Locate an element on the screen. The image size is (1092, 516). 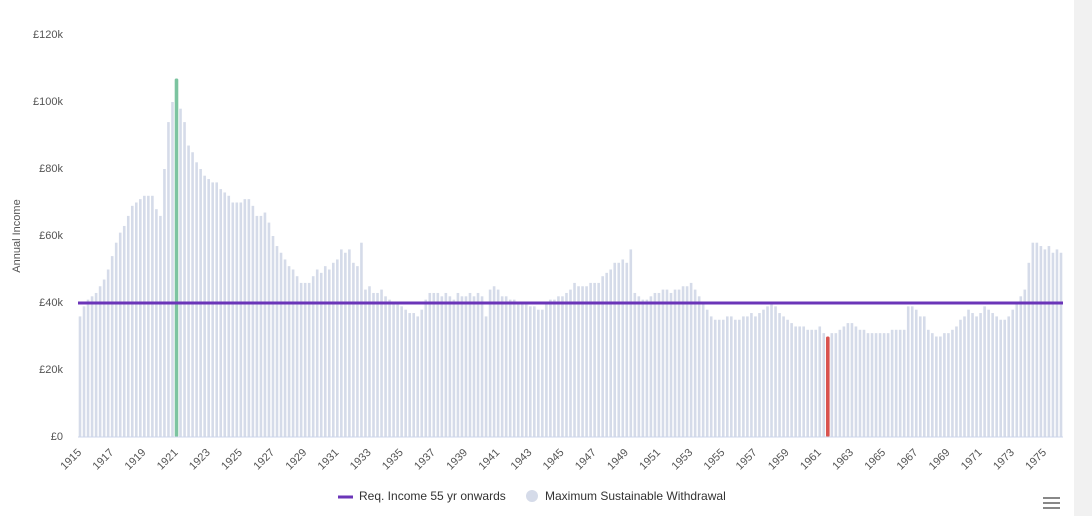
x-tick-label: 1933 is located at coordinates (361, 460).